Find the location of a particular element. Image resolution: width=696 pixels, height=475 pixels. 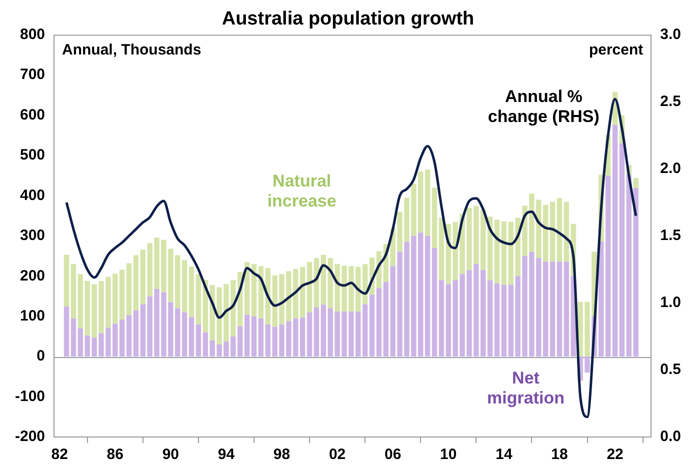

series-label: Net migration is located at coordinates (525, 388).